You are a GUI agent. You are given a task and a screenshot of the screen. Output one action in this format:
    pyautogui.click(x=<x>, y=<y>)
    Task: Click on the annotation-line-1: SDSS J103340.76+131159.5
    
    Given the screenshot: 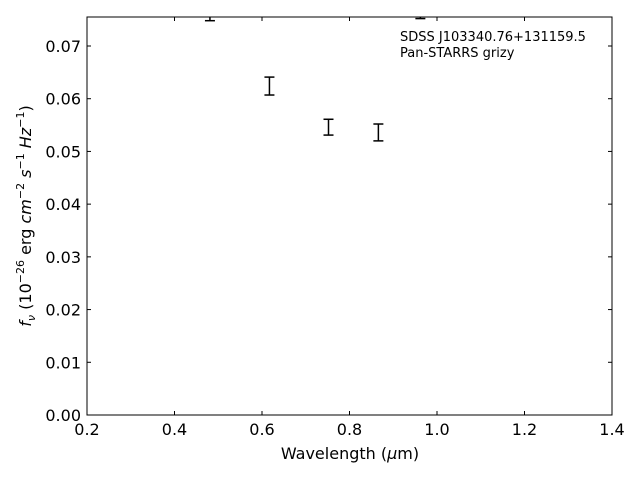 What is the action you would take?
    pyautogui.click(x=493, y=37)
    